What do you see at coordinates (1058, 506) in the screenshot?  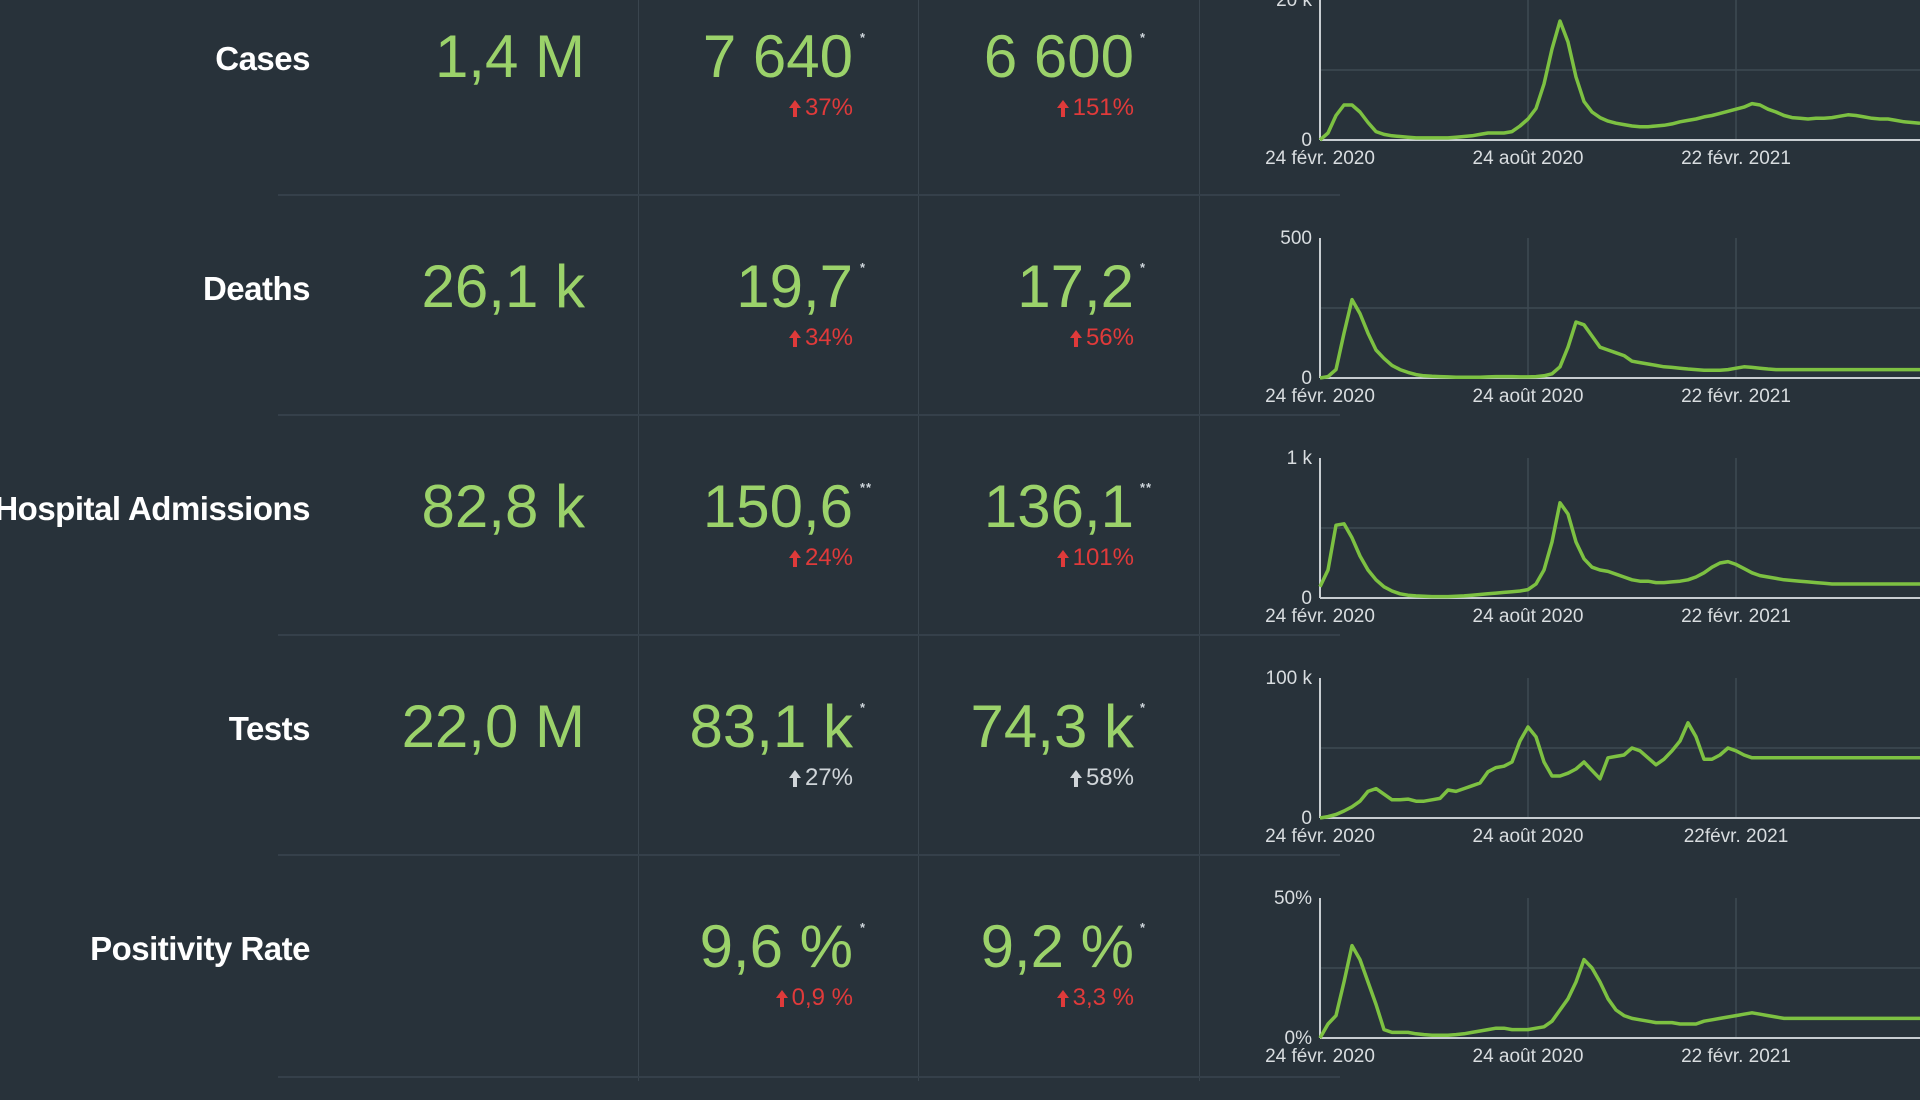 I see `metric-average-2: 136,1` at bounding box center [1058, 506].